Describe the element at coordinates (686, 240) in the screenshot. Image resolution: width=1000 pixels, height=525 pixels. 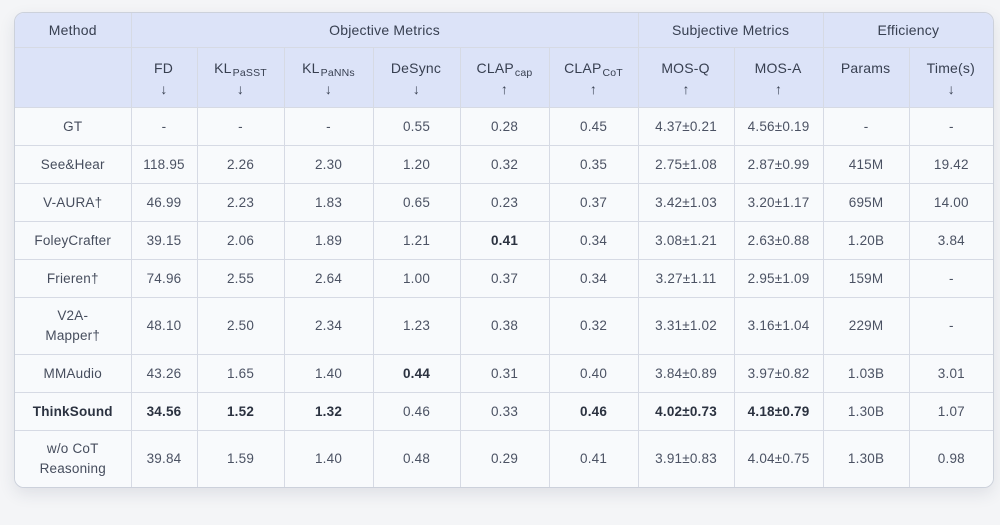
I see `value-cell: 3.08±1.21` at that location.